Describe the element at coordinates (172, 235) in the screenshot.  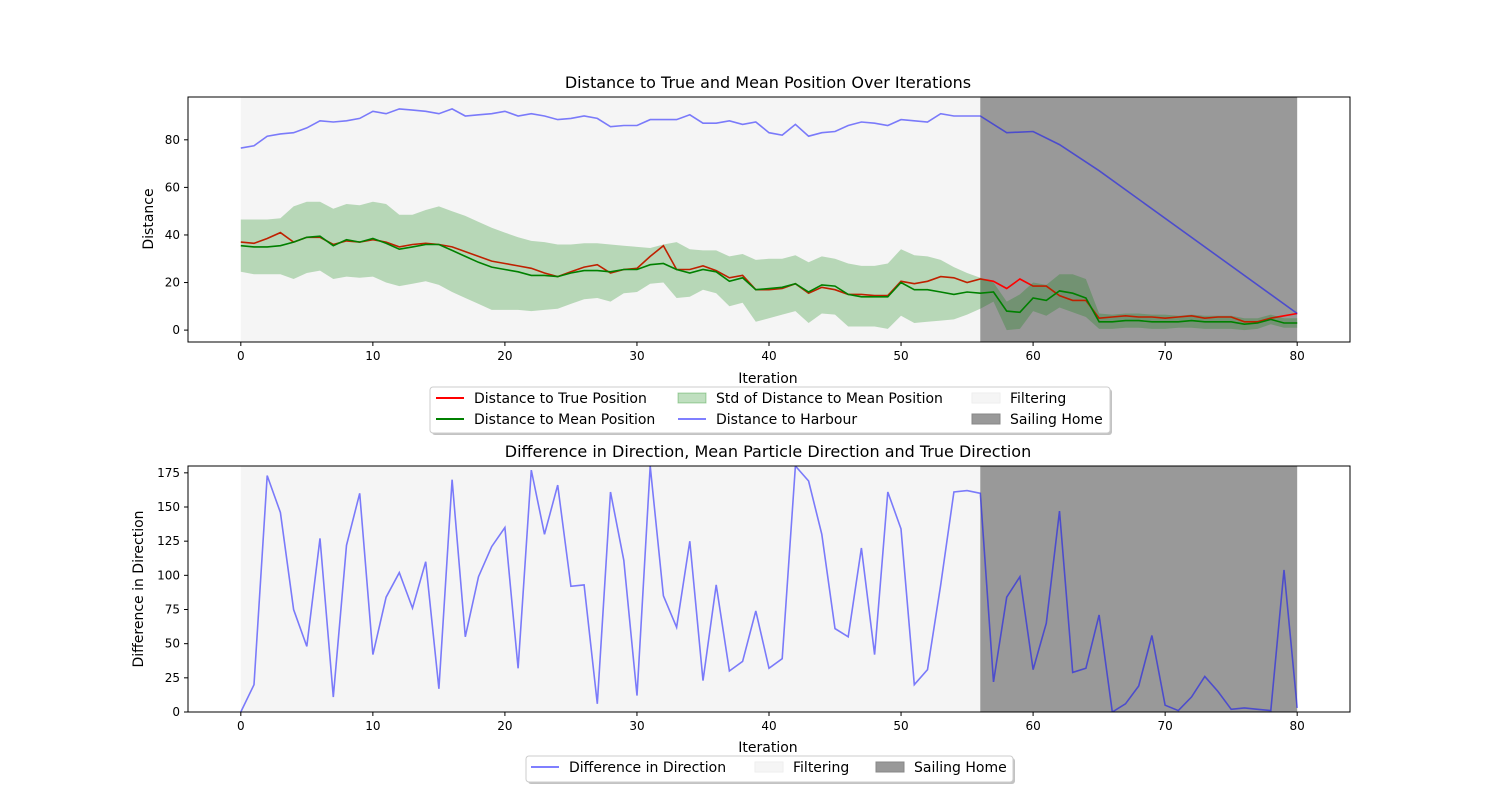
I see `y-tick-label: 40` at that location.